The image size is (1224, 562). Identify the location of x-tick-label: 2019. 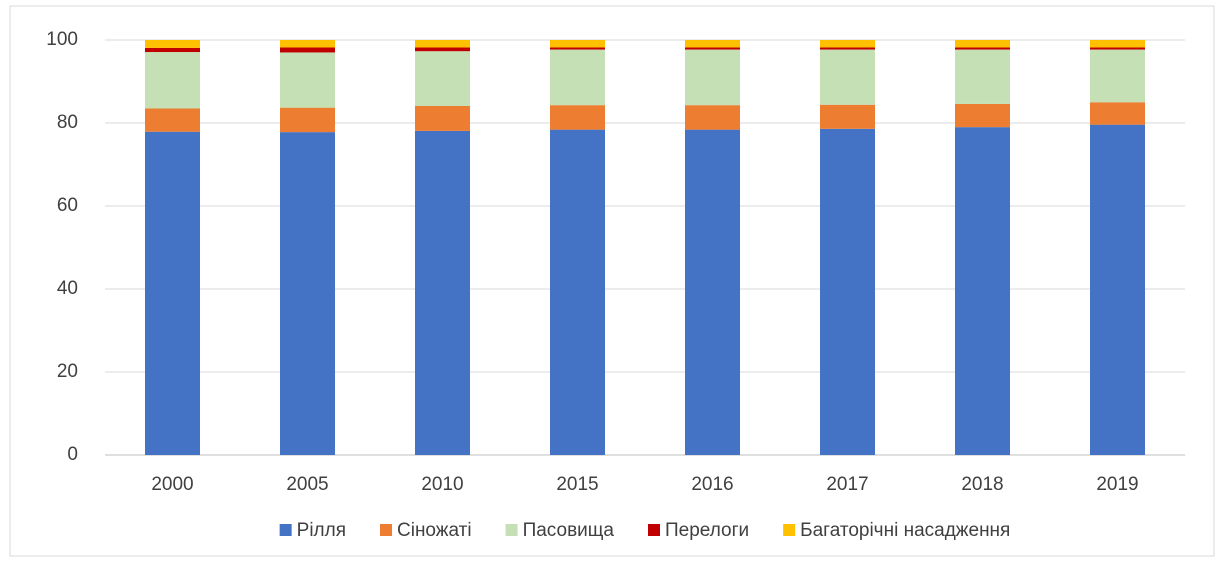
(1117, 484).